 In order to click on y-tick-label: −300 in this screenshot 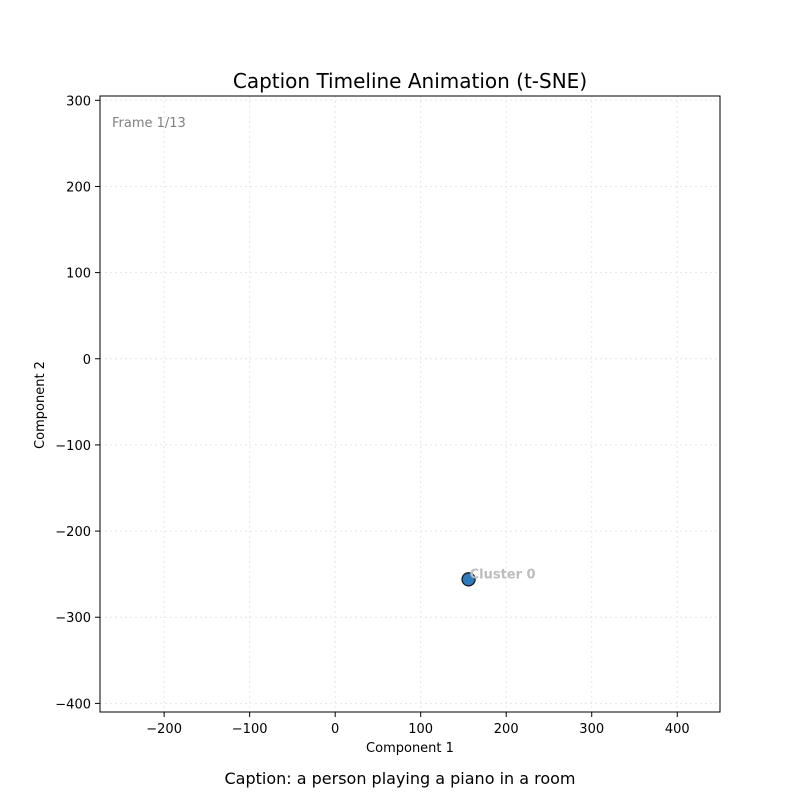, I will do `click(73, 618)`.